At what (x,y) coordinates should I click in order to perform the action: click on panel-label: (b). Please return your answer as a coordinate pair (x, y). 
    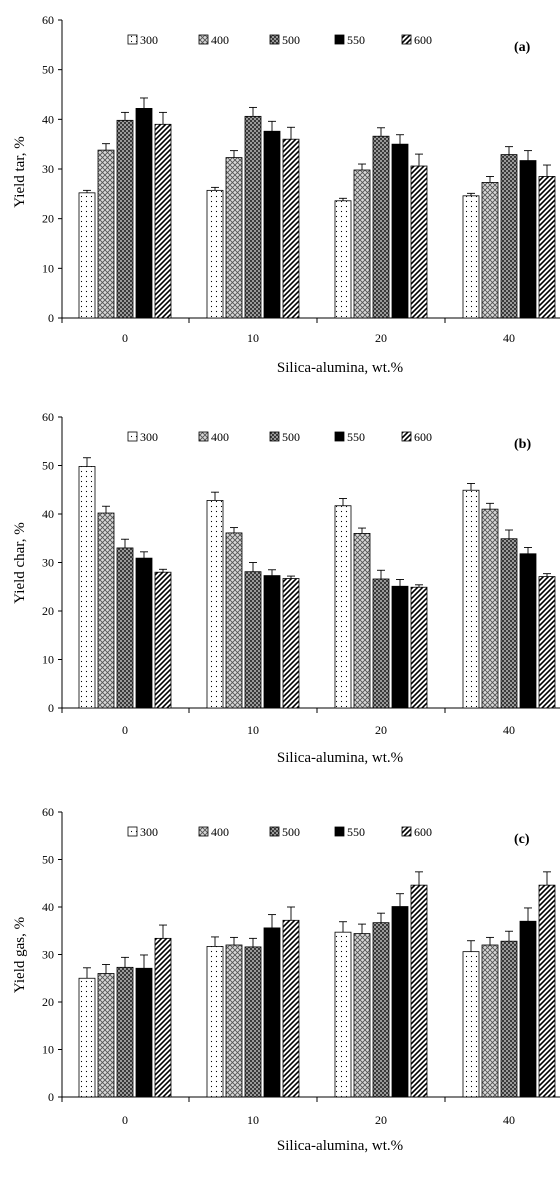
    Looking at the image, I should click on (522, 444).